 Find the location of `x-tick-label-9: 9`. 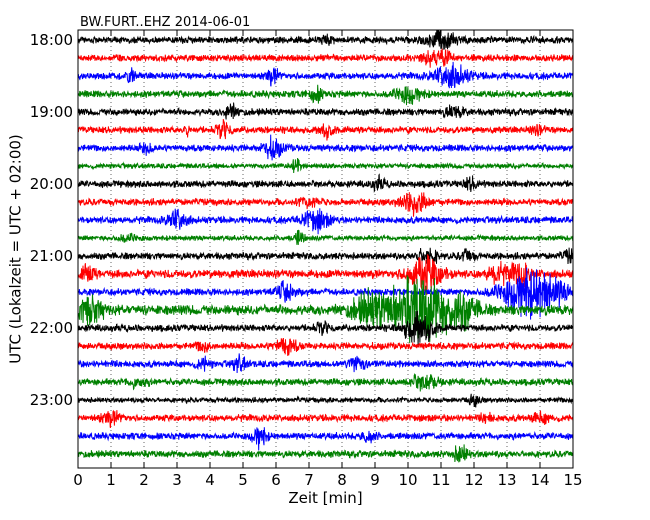

x-tick-label-9: 9 is located at coordinates (375, 480).